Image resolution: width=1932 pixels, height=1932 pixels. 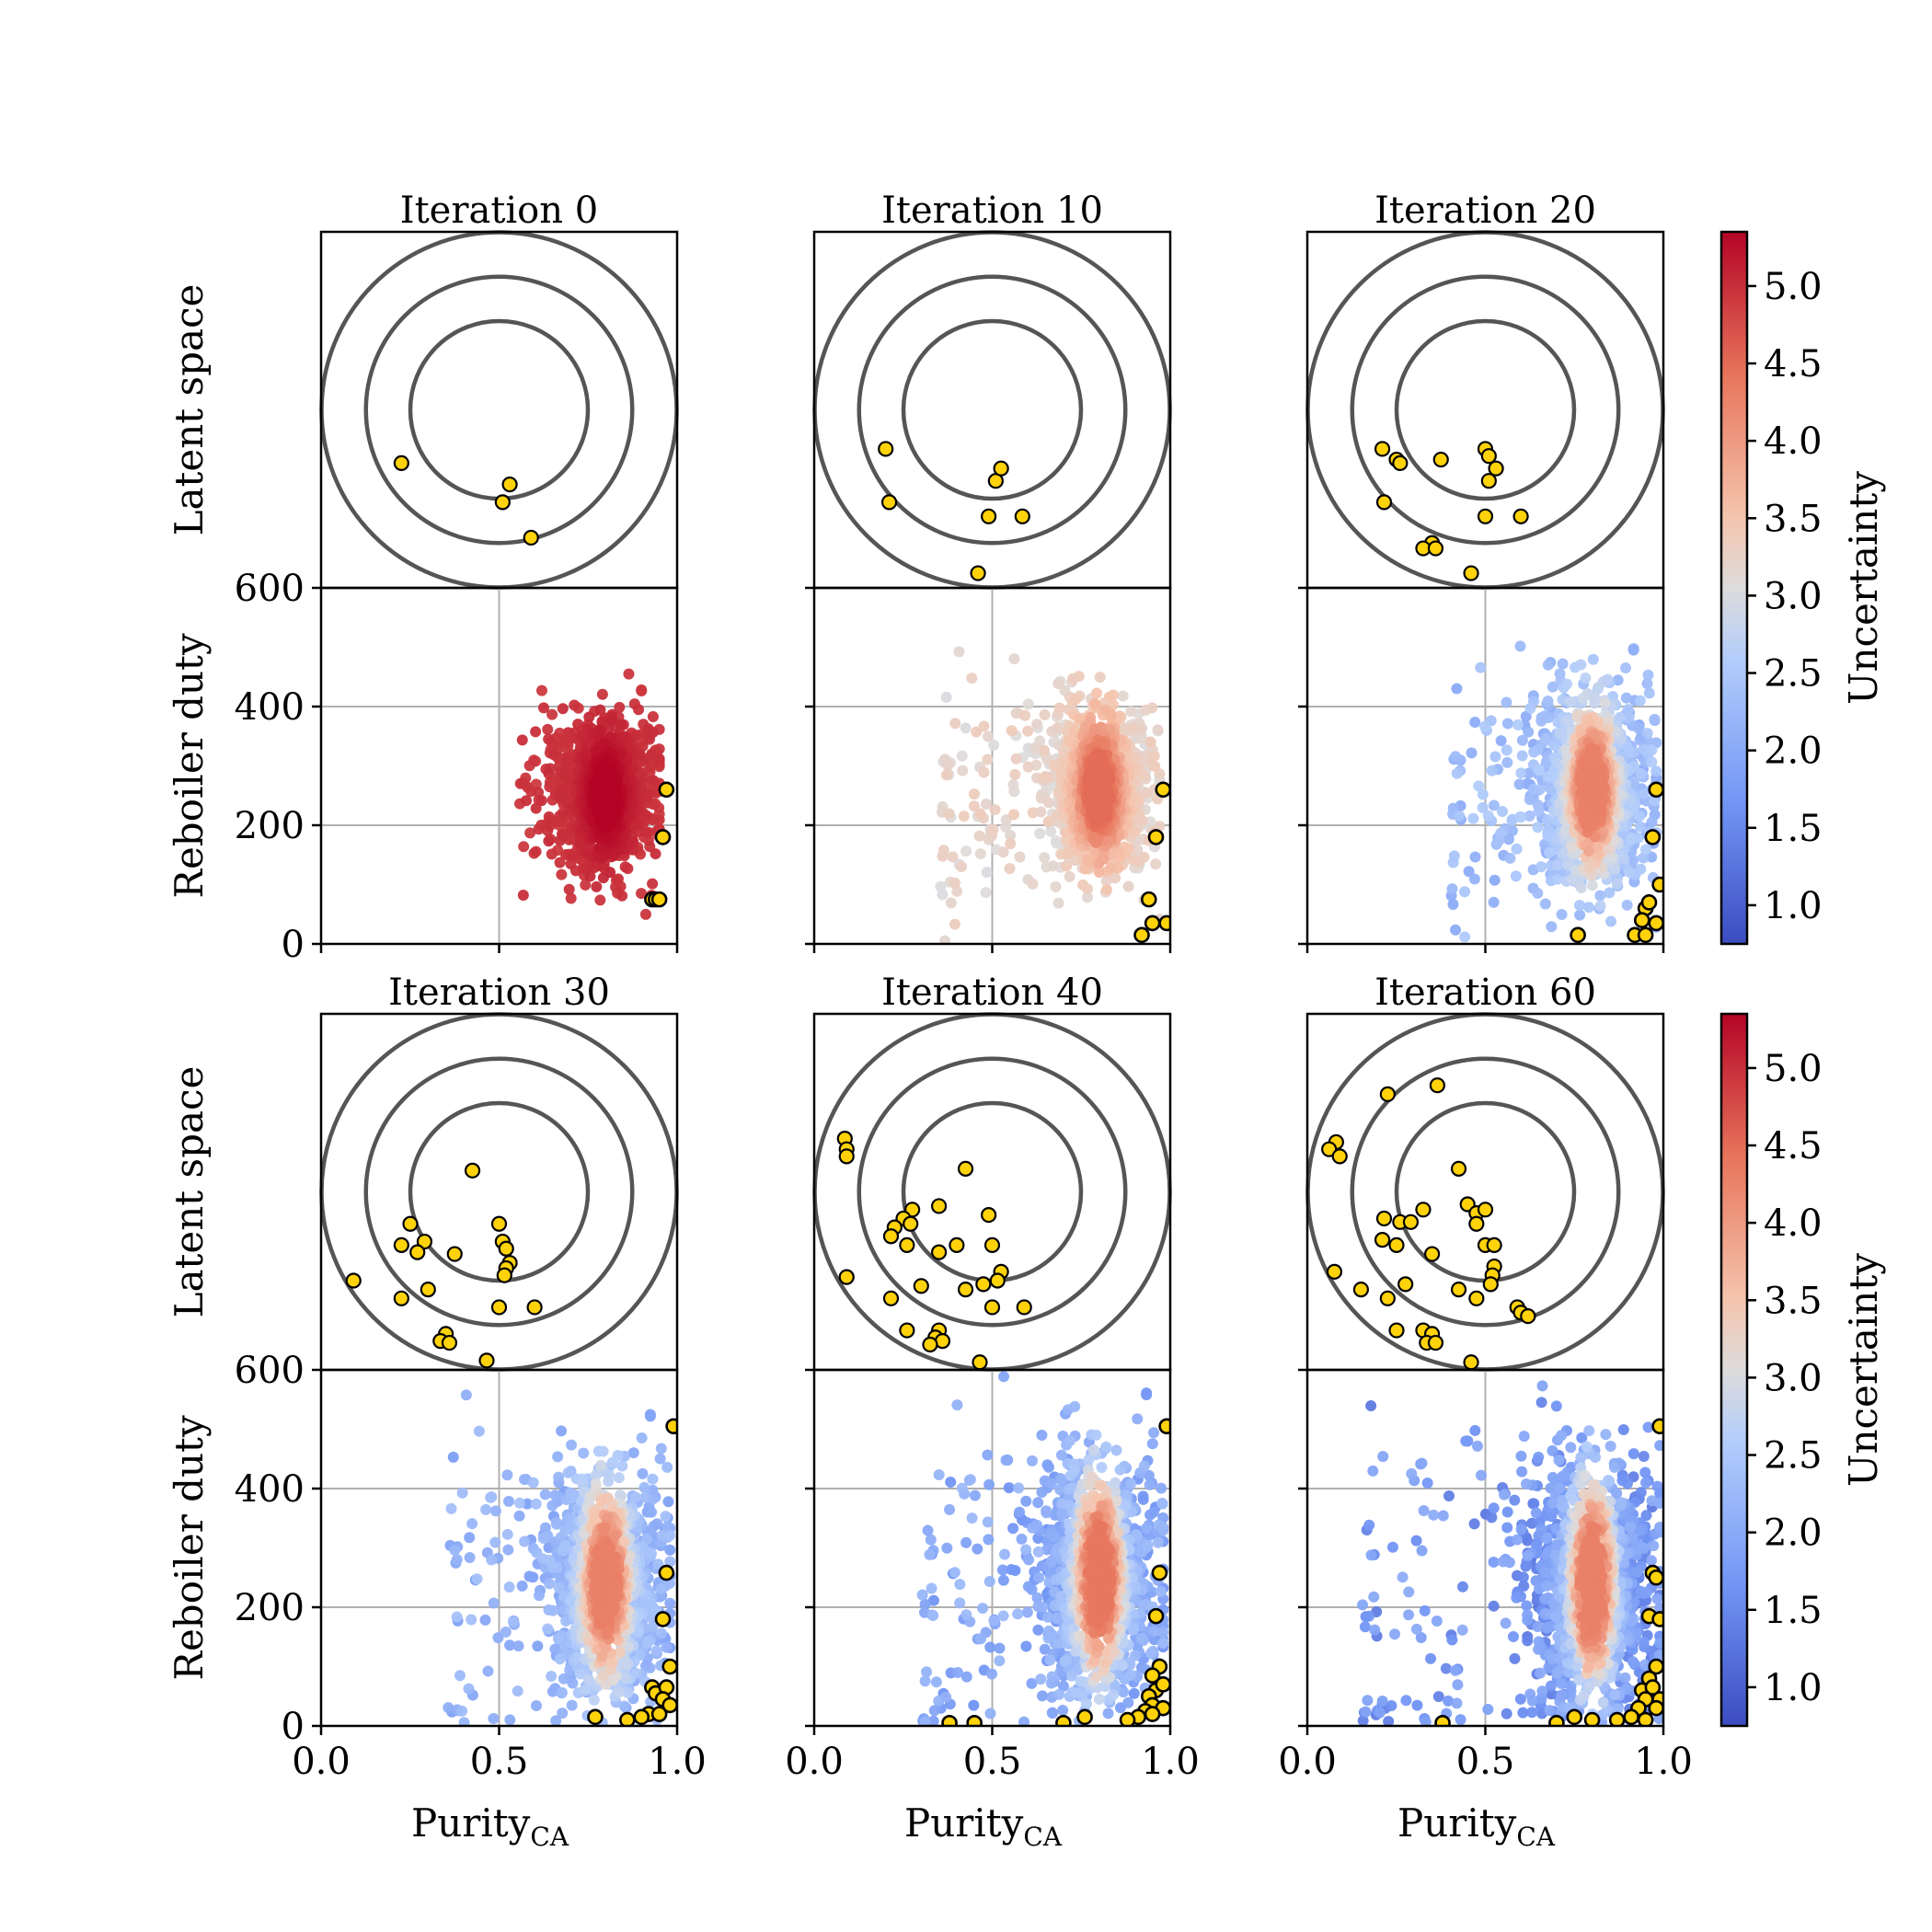 I want to click on selected-points, so click(x=1616, y=862).